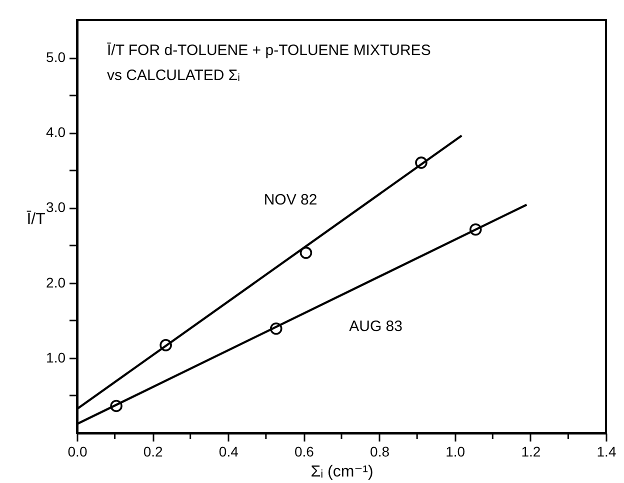 The height and width of the screenshot is (483, 624). I want to click on x-tick-label: 1.2, so click(531, 452).